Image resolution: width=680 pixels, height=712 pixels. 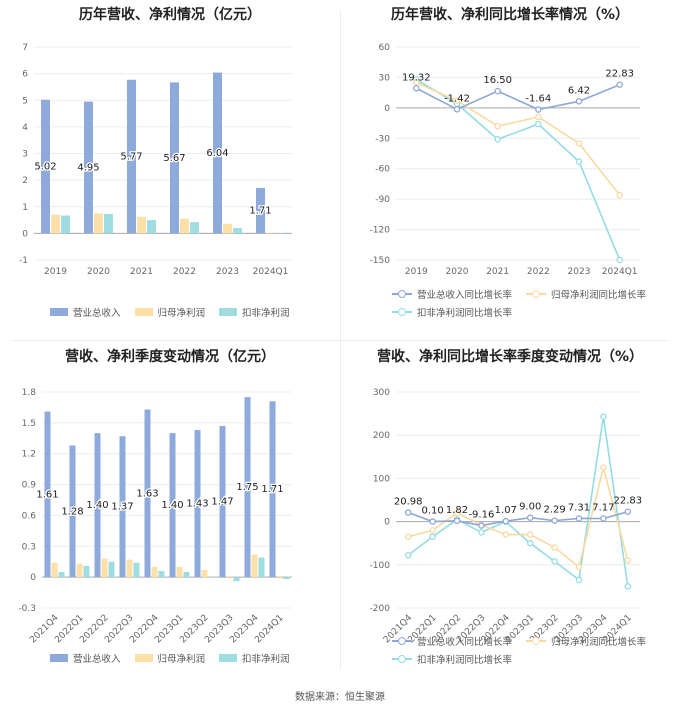 I want to click on y-tick-label: 7, so click(x=25, y=48).